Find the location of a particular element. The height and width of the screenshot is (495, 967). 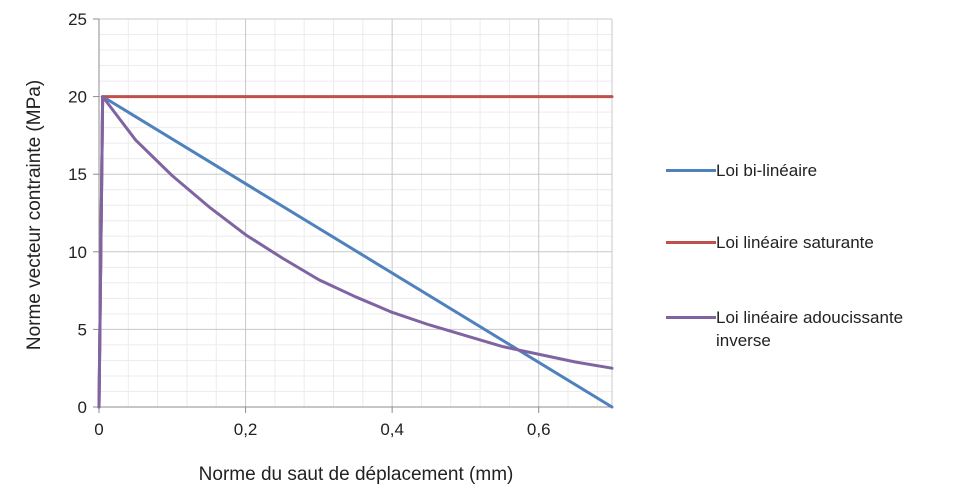

legend-label: Loi linéaire saturante is located at coordinates (795, 242).